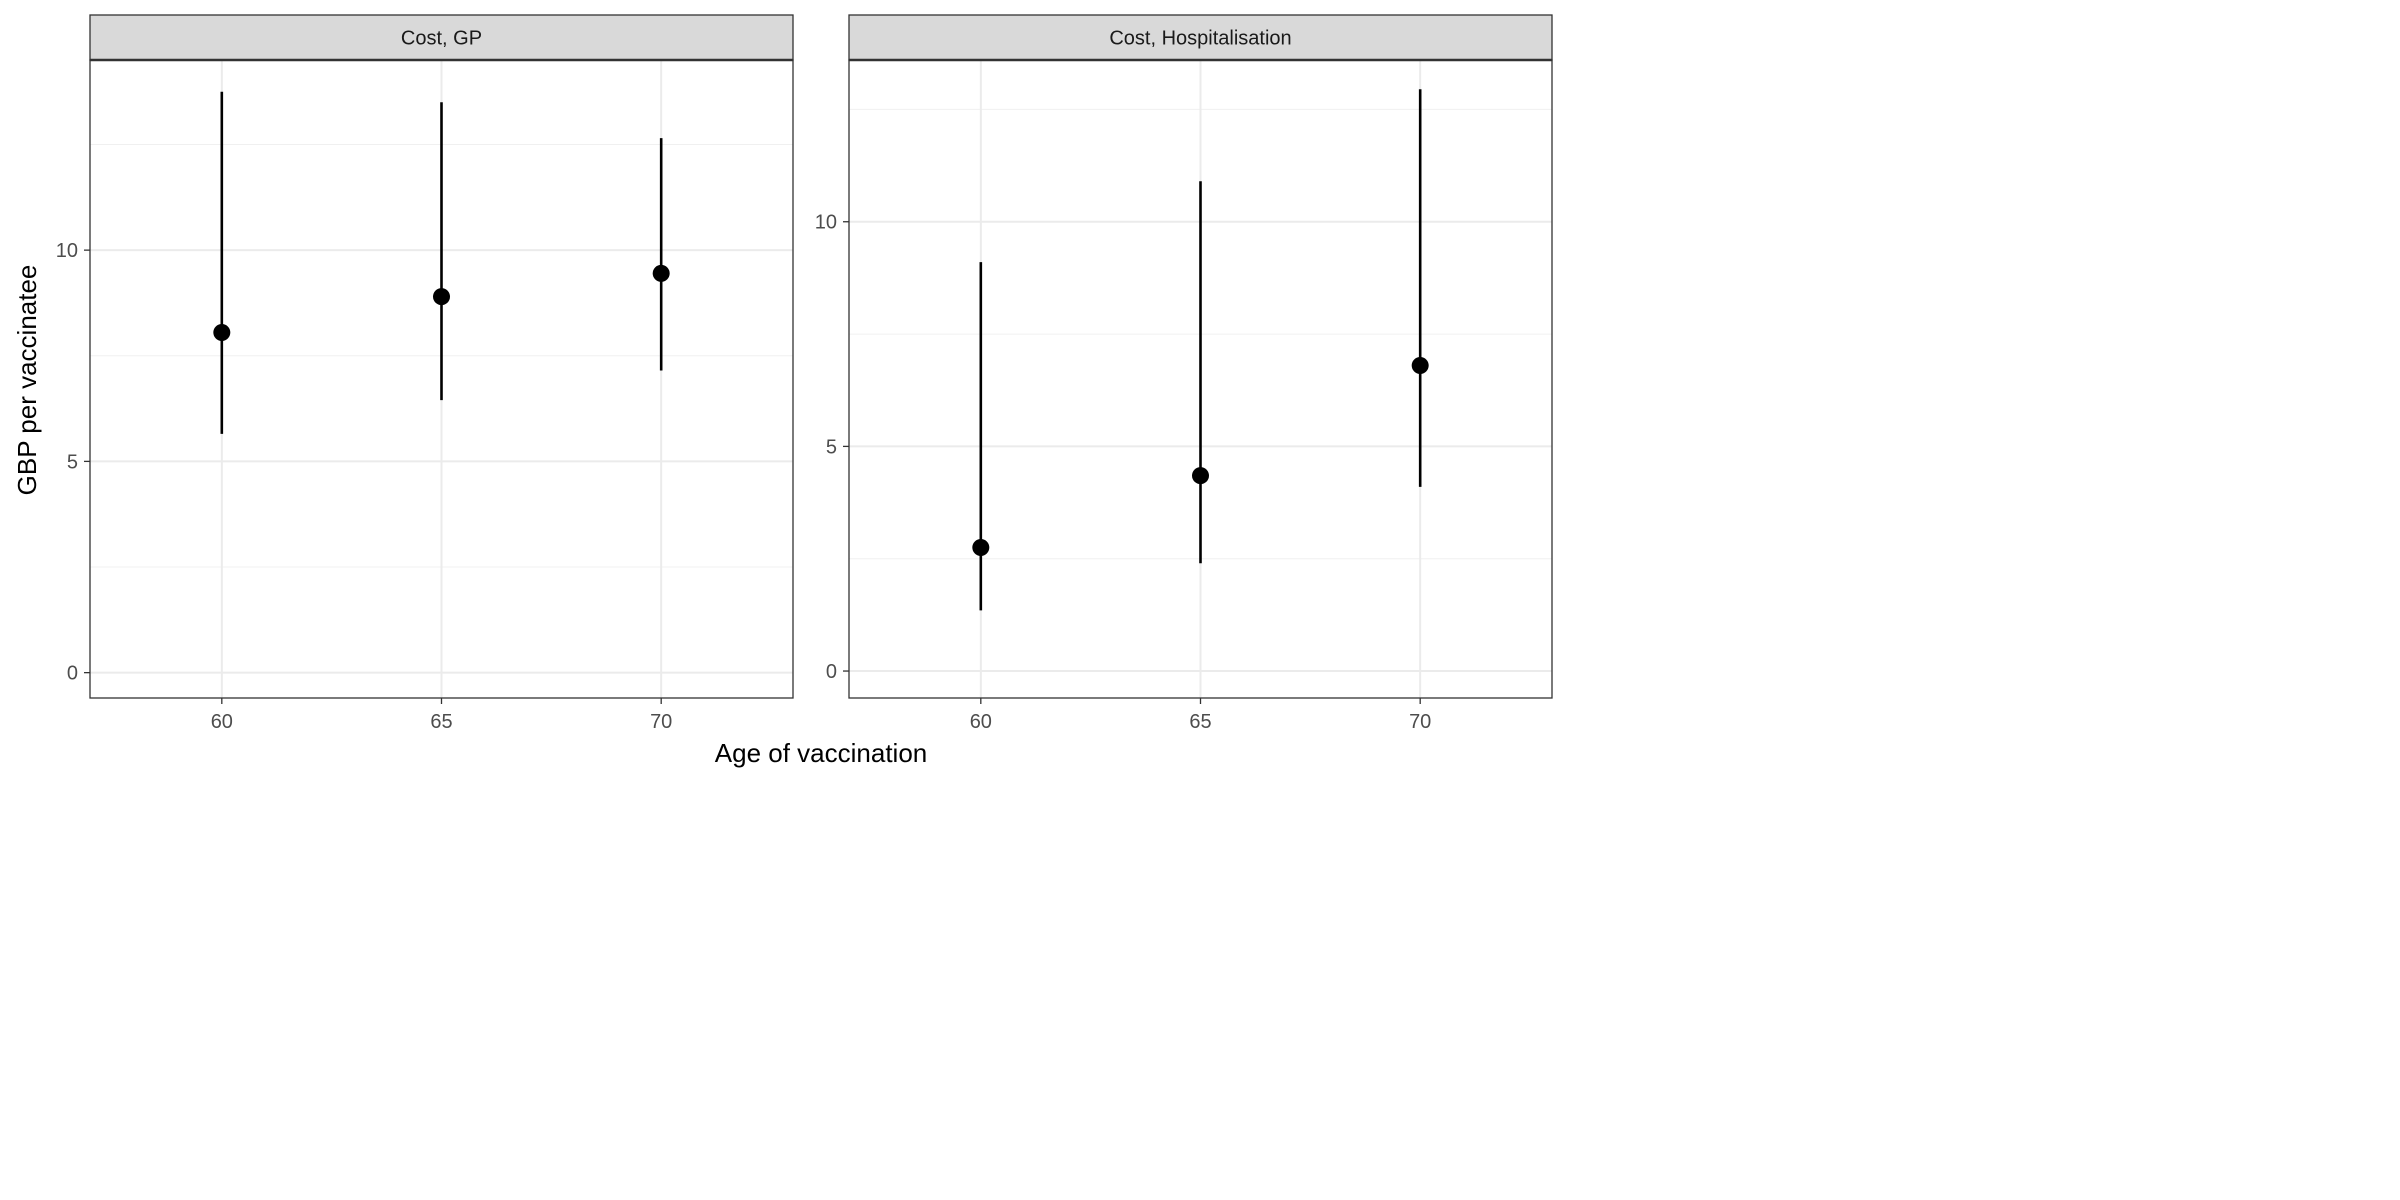 The image size is (2400, 1200). What do you see at coordinates (27, 380) in the screenshot?
I see `y-axis-title: GBP per vaccinatee` at bounding box center [27, 380].